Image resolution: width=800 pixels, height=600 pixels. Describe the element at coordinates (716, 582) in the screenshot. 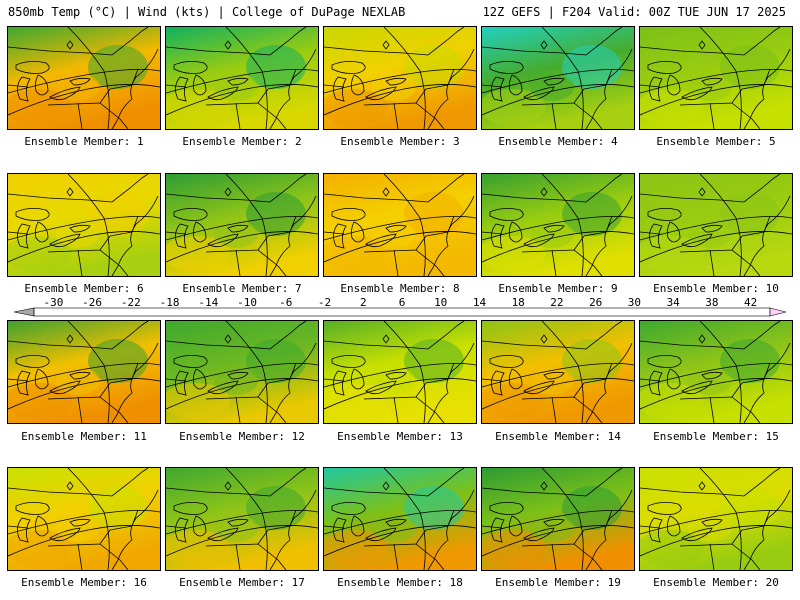

I see `ensemble-member-label: Ensemble Member: 20` at that location.